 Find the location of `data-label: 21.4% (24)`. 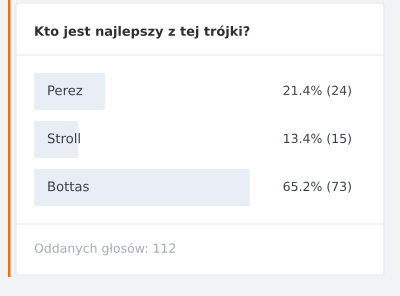

data-label: 21.4% (24) is located at coordinates (317, 91).